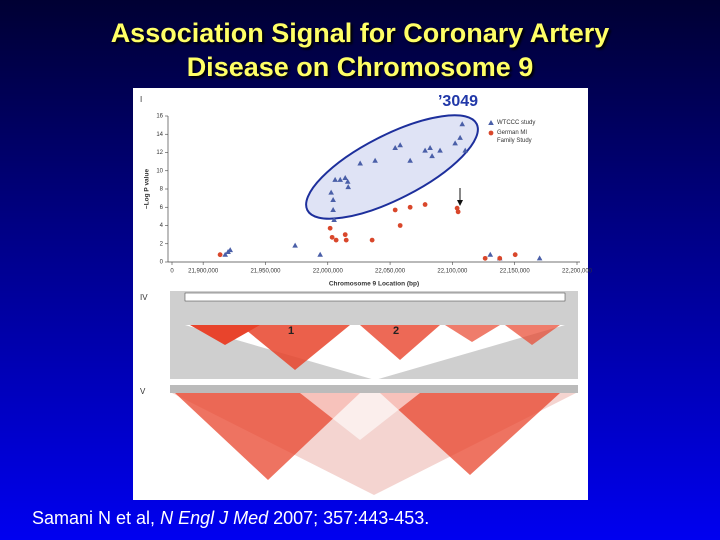 The width and height of the screenshot is (720, 540). I want to click on citation-text: 2007; 357:443-453., so click(349, 518).